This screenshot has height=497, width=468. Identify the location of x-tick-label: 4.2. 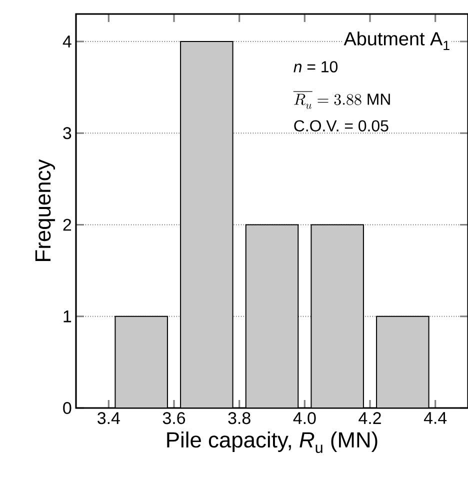
(369, 418).